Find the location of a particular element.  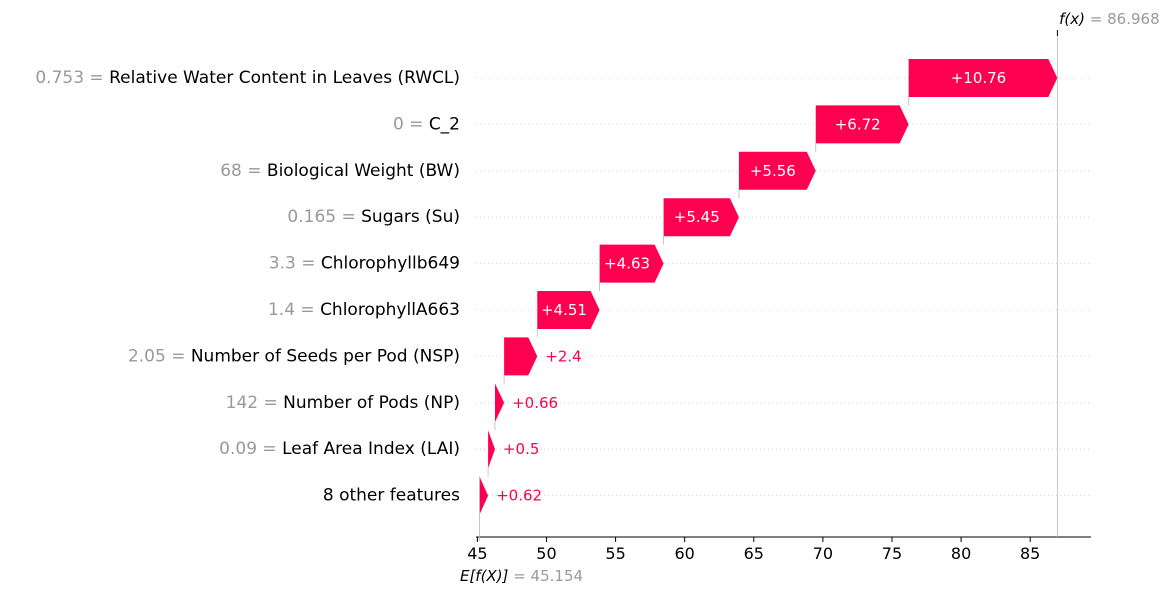

fx-label-name: f(x) is located at coordinates (1072, 19).